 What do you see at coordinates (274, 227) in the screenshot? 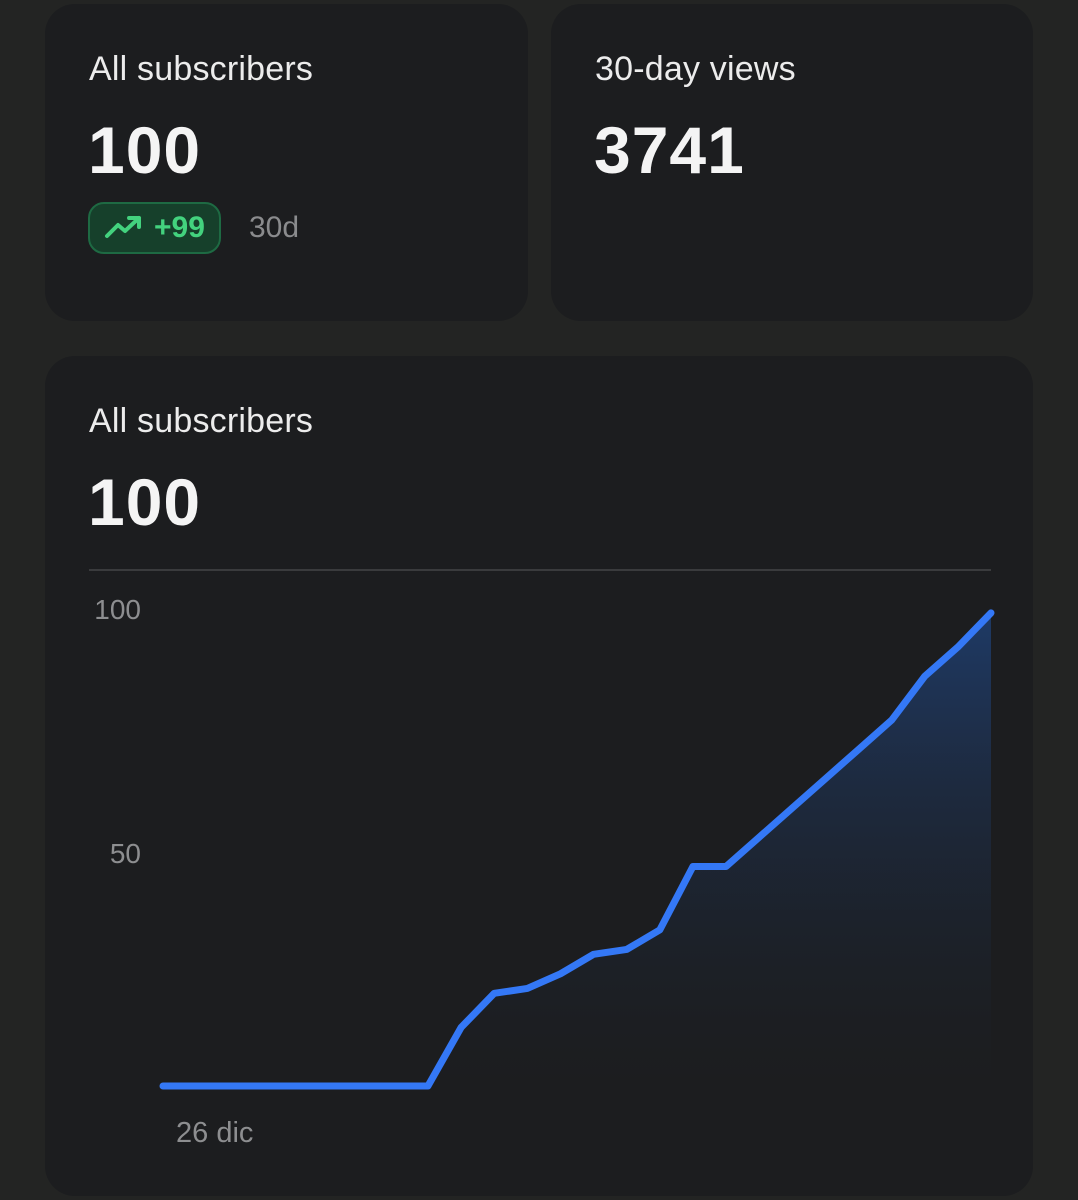
I see `growth-period: 30d` at bounding box center [274, 227].